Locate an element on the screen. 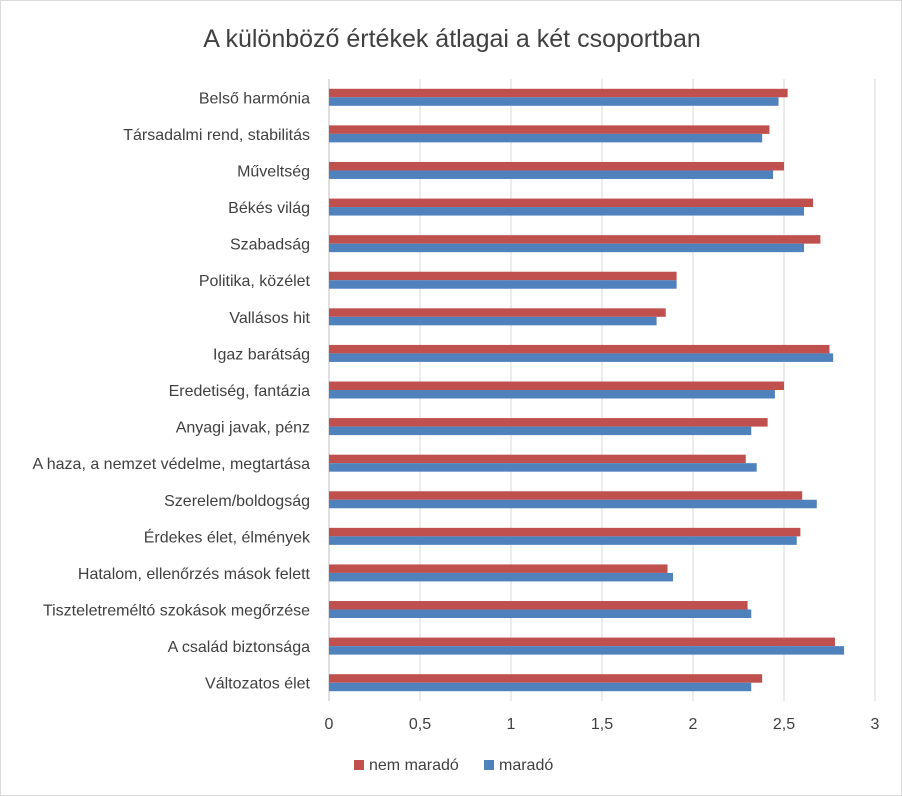 This screenshot has width=902, height=796. category-label: Igaz barátság is located at coordinates (261, 354).